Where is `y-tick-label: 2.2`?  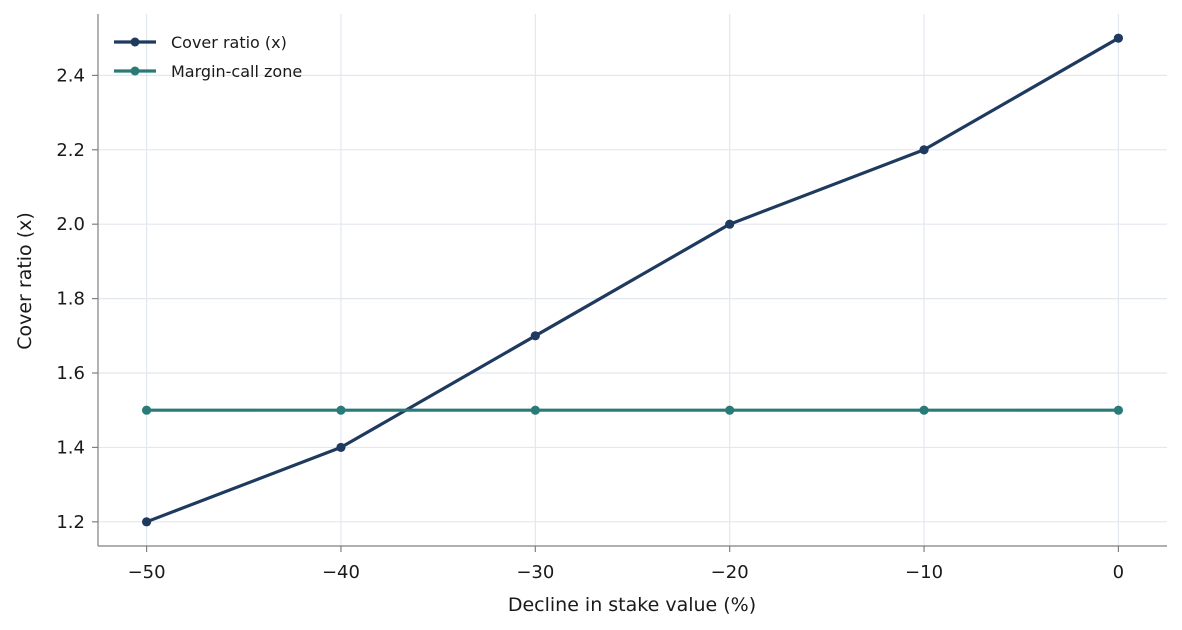
y-tick-label: 2.2 is located at coordinates (70, 150).